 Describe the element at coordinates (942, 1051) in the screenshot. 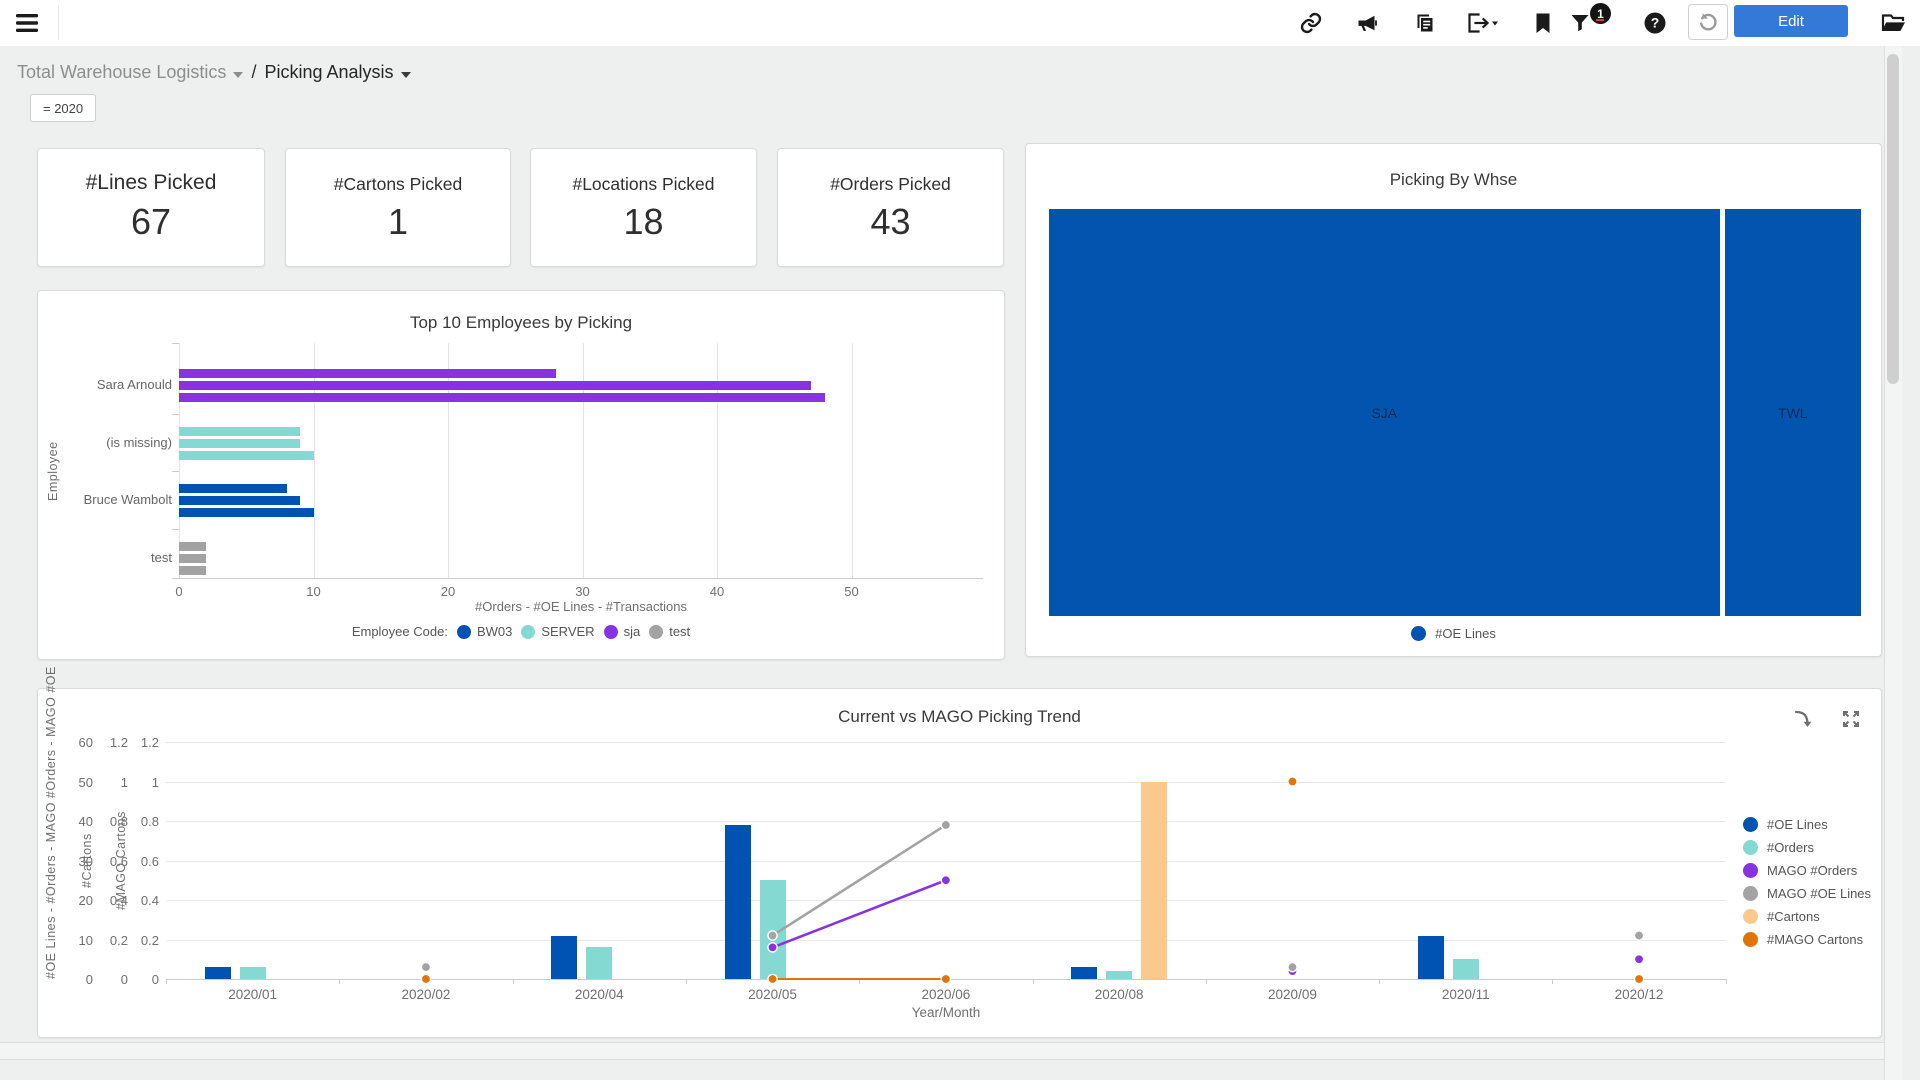

I see `horizontal-scrollbar` at that location.